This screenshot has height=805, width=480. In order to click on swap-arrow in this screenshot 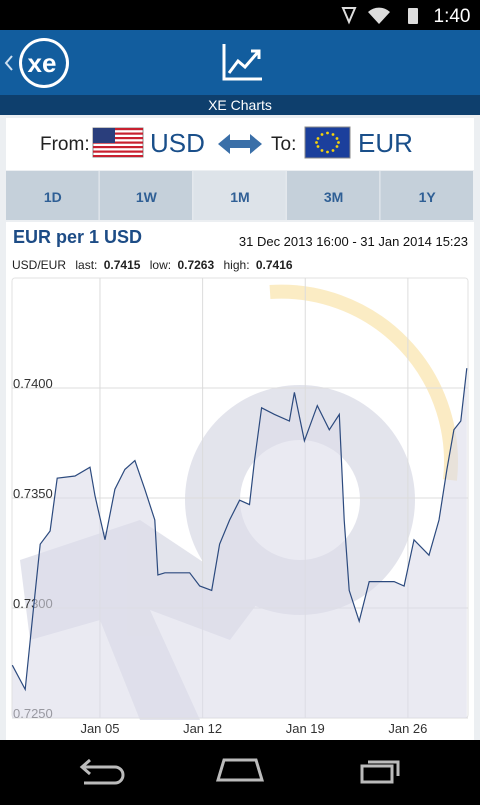, I will do `click(240, 144)`.